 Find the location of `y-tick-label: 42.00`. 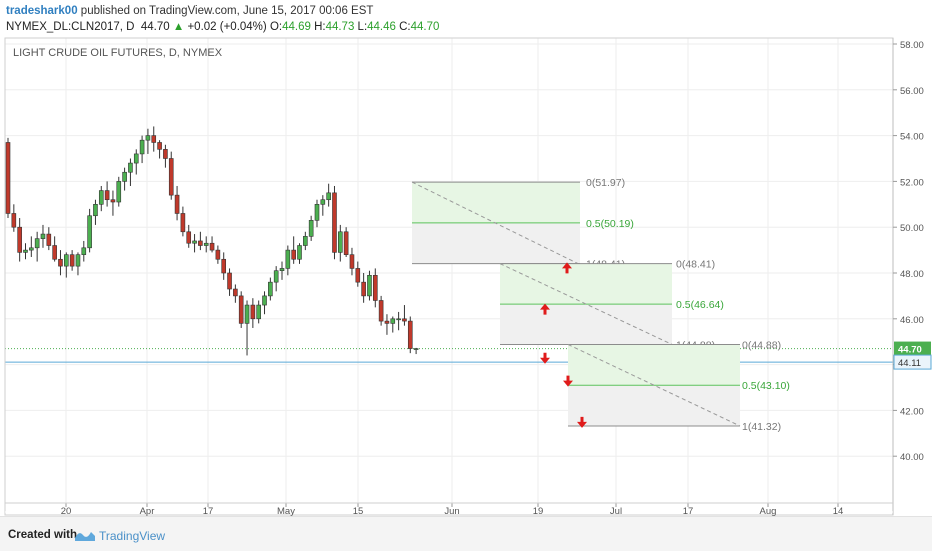

y-tick-label: 42.00 is located at coordinates (912, 411).